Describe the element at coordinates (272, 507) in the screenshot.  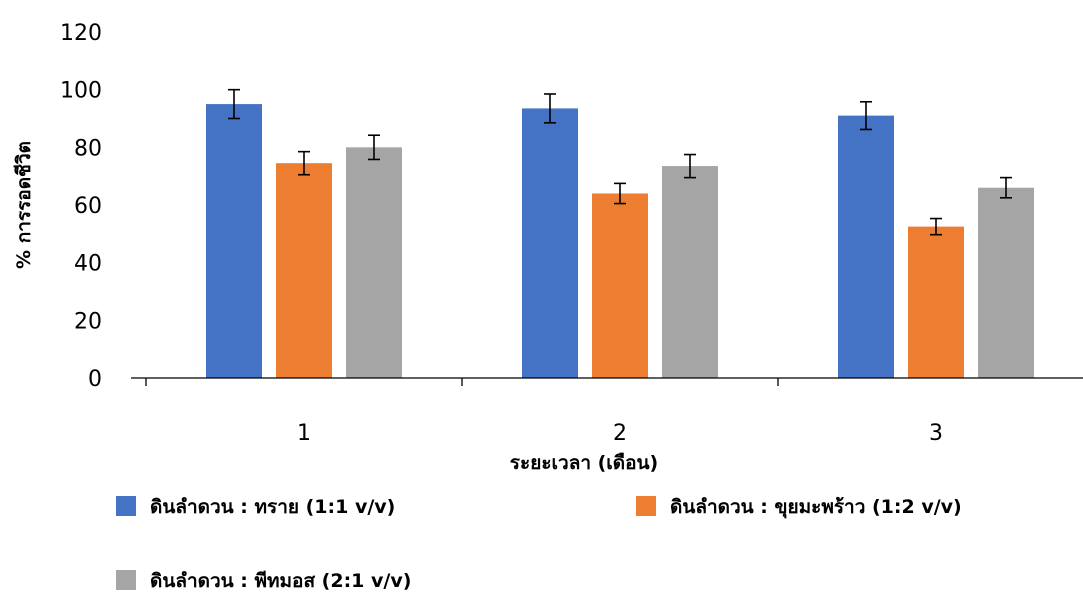
I see `legend-label: ดินลำดวน : ทราย (1:1 v/v)` at that location.